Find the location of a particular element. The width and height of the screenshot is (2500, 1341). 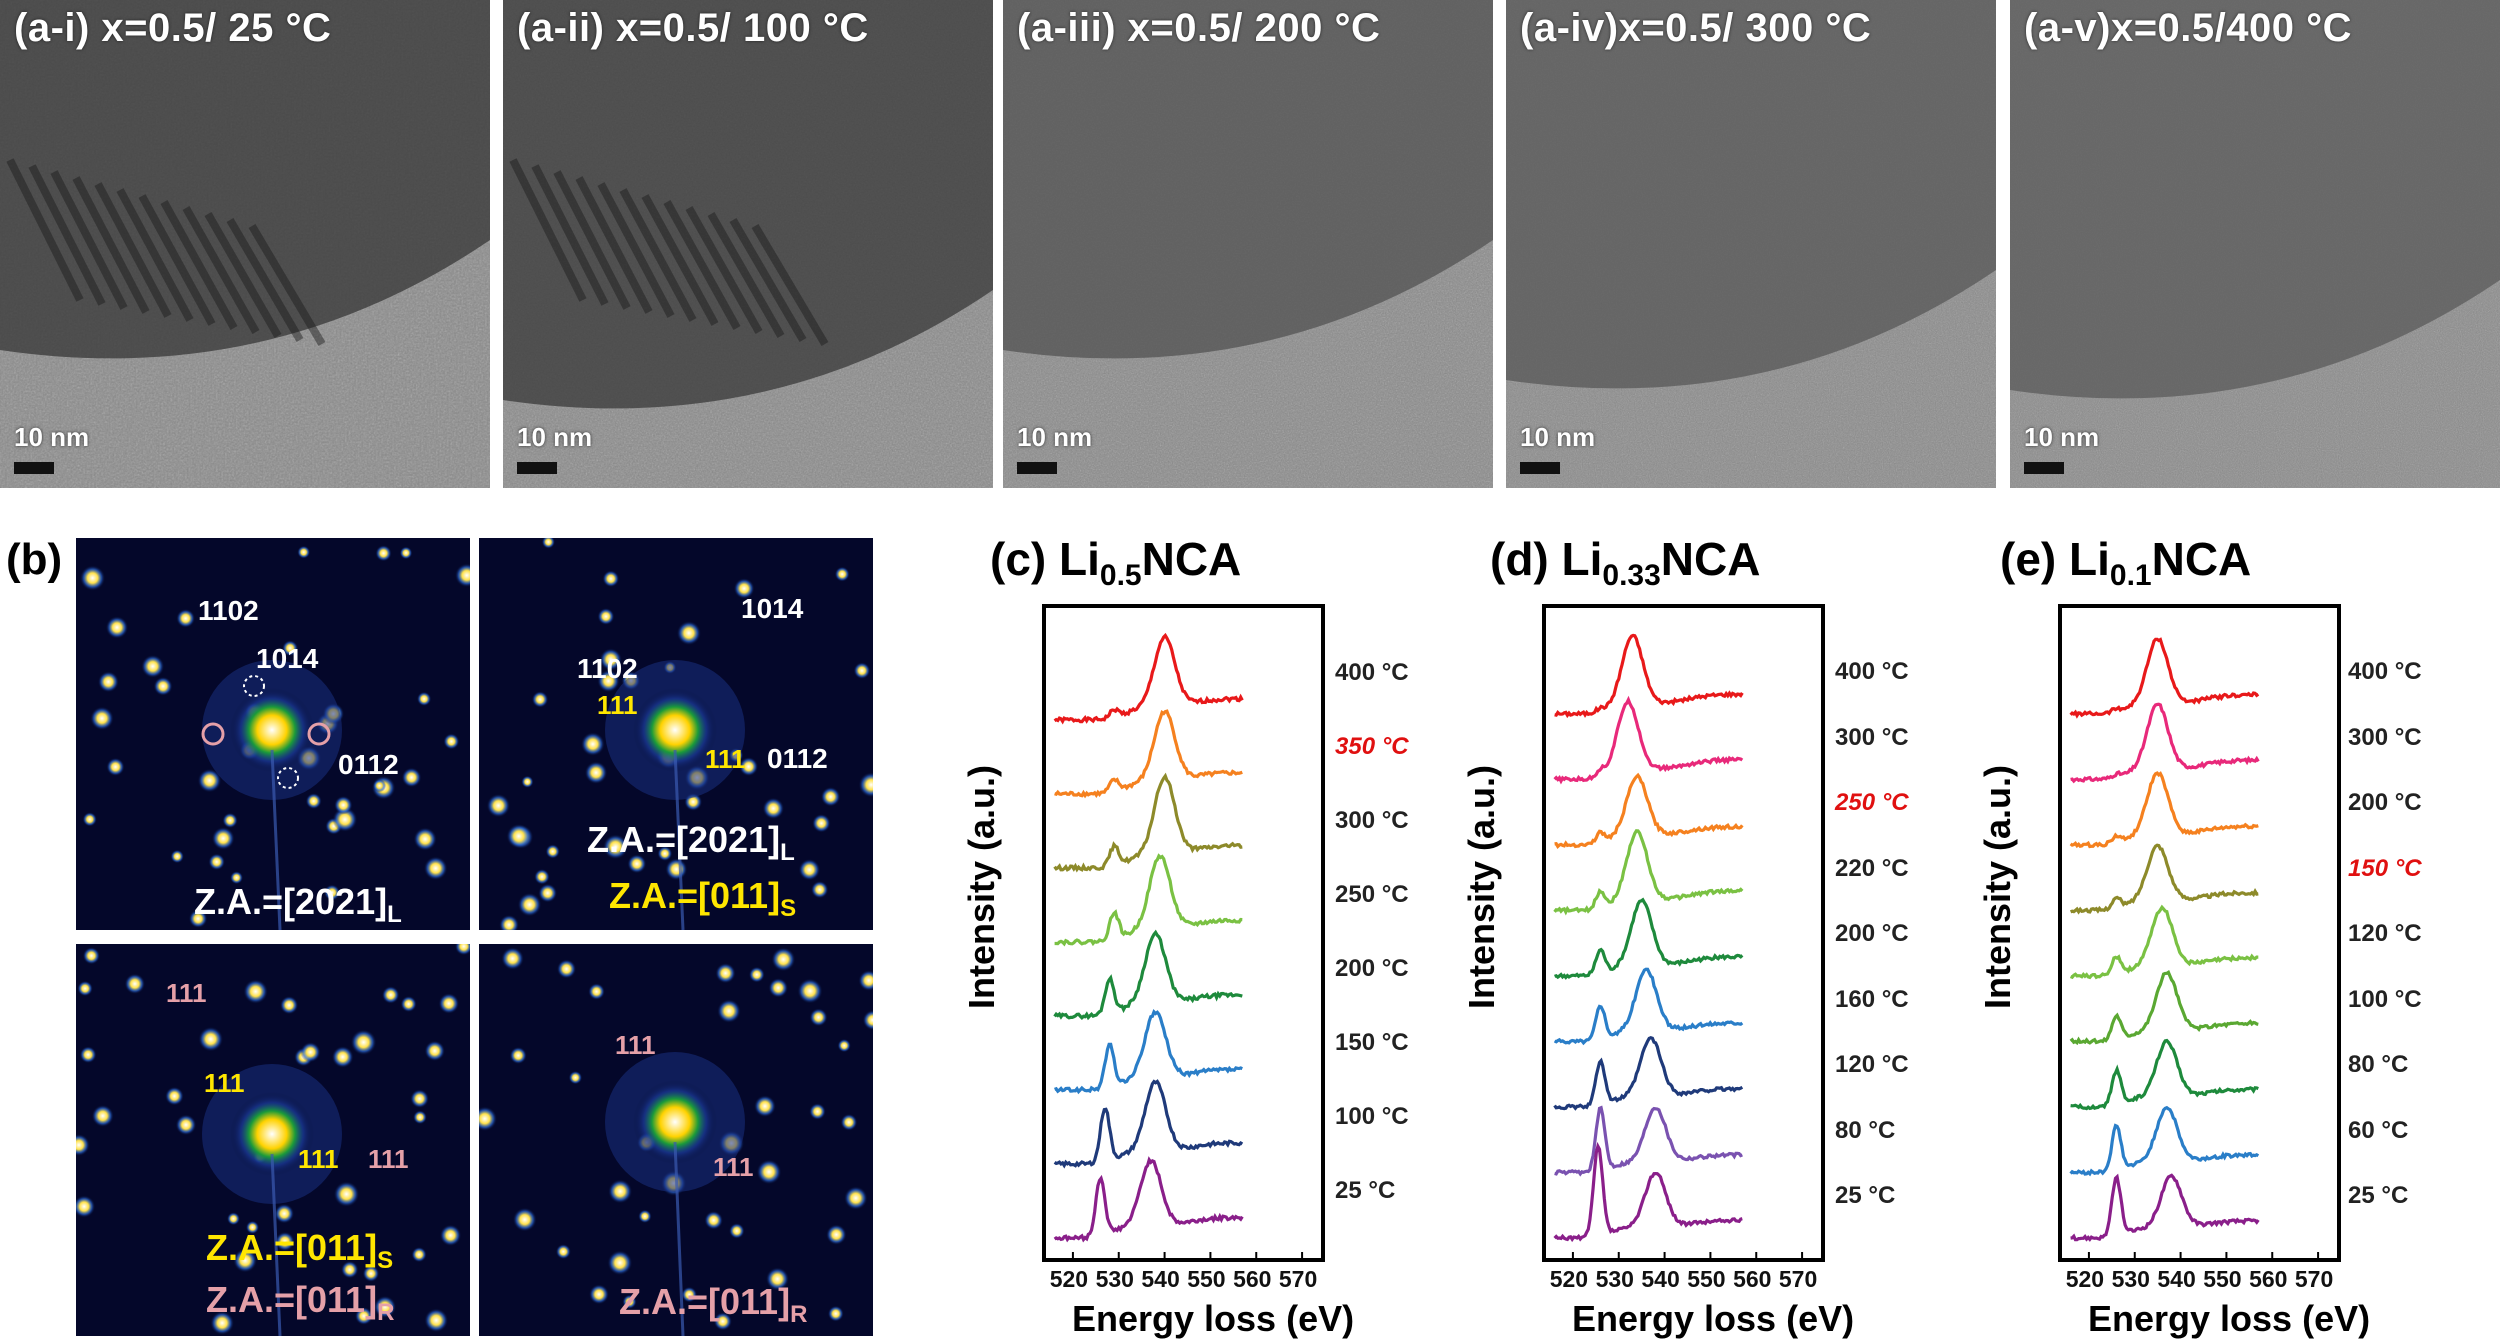

saed-spot-label: 1014 is located at coordinates (287, 658).